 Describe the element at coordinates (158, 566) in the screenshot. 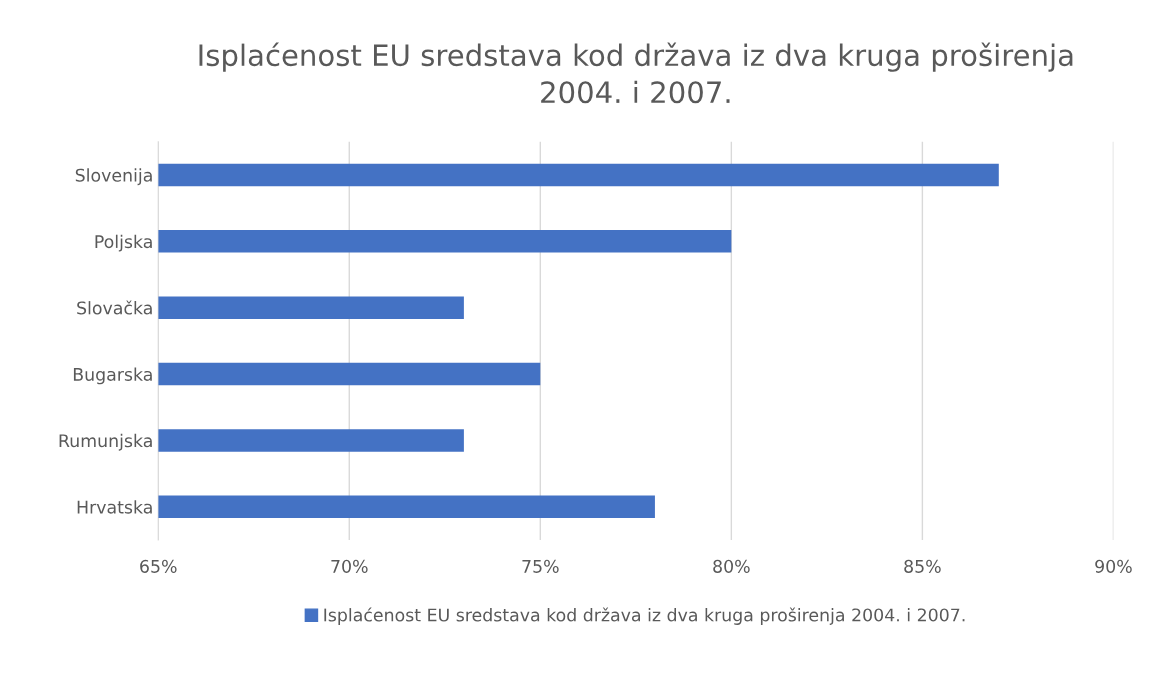

I see `x-tick-label: 65%` at that location.